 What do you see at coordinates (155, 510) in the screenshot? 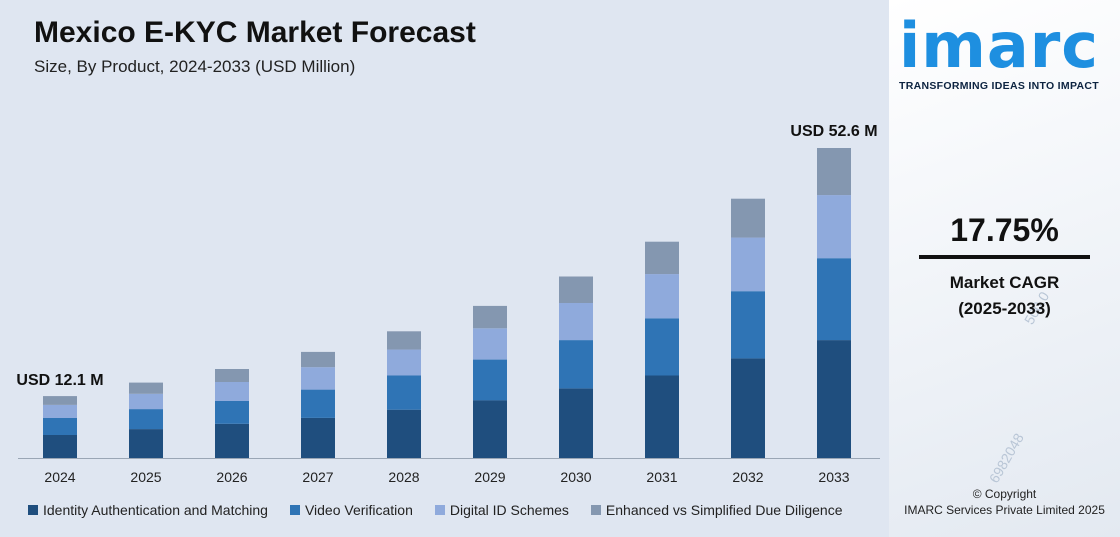
I see `legend-label: Identity Authentication and Matching` at bounding box center [155, 510].